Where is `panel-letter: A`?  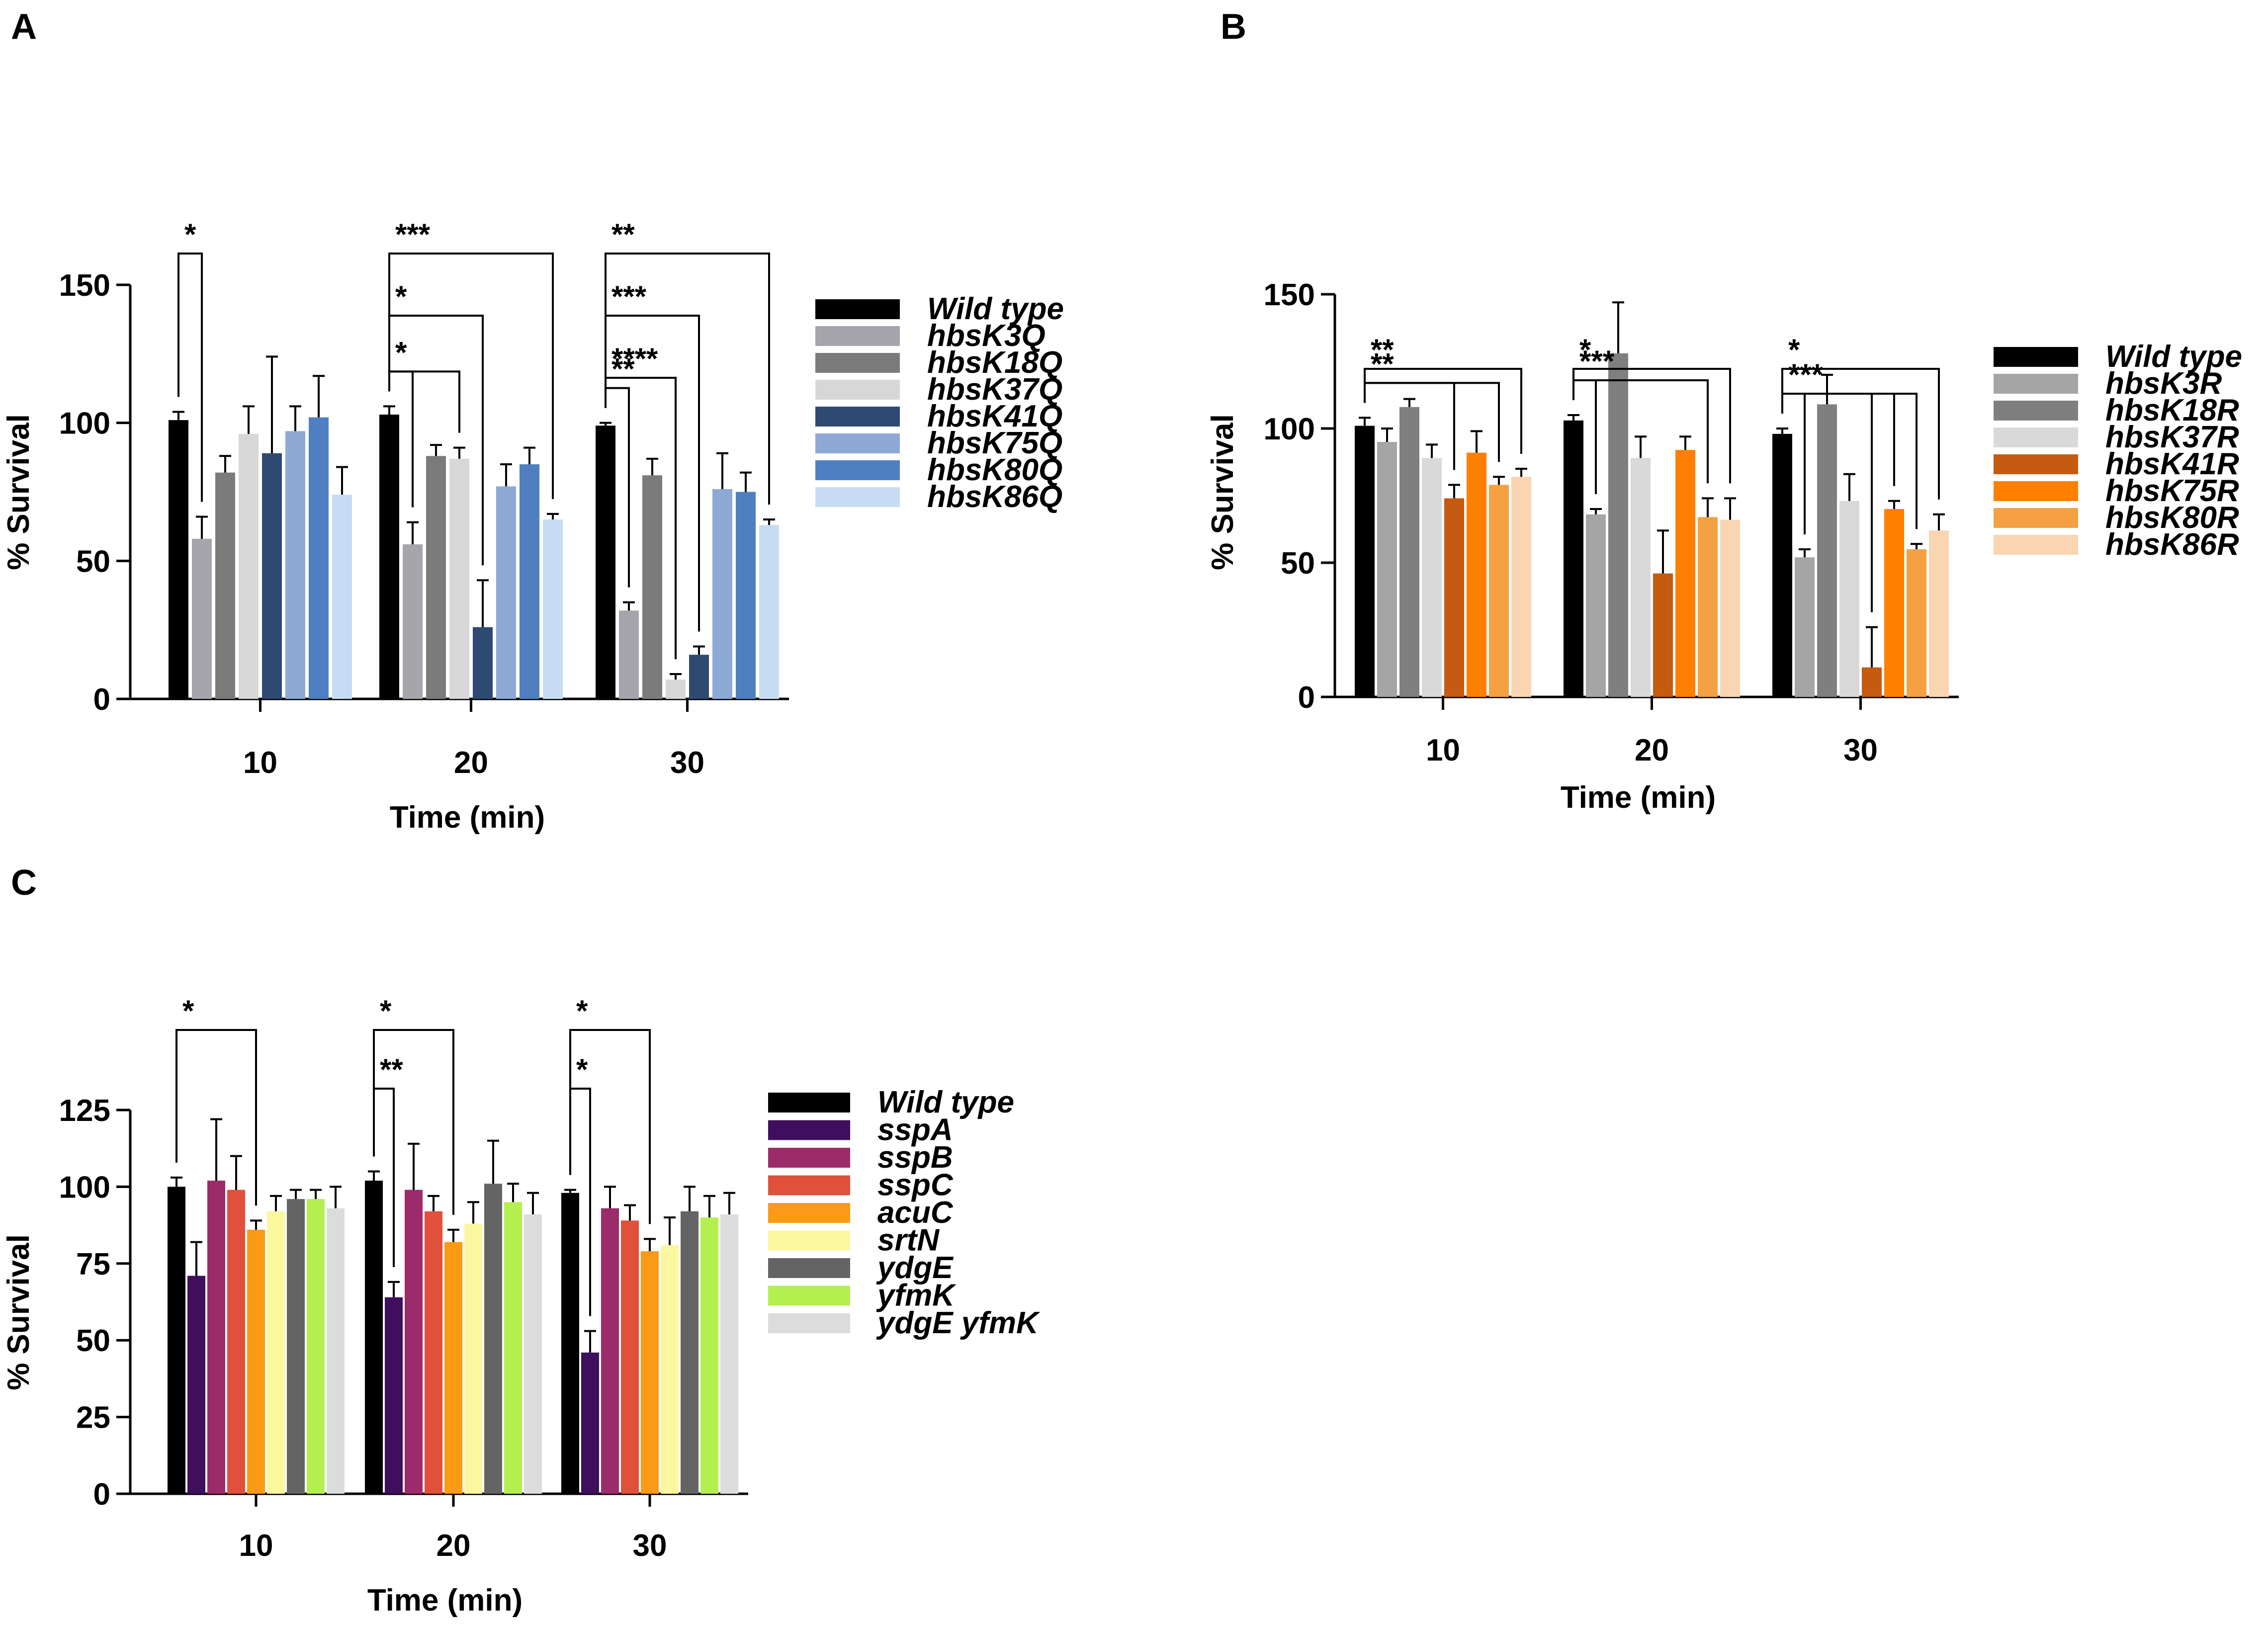 panel-letter: A is located at coordinates (24, 27).